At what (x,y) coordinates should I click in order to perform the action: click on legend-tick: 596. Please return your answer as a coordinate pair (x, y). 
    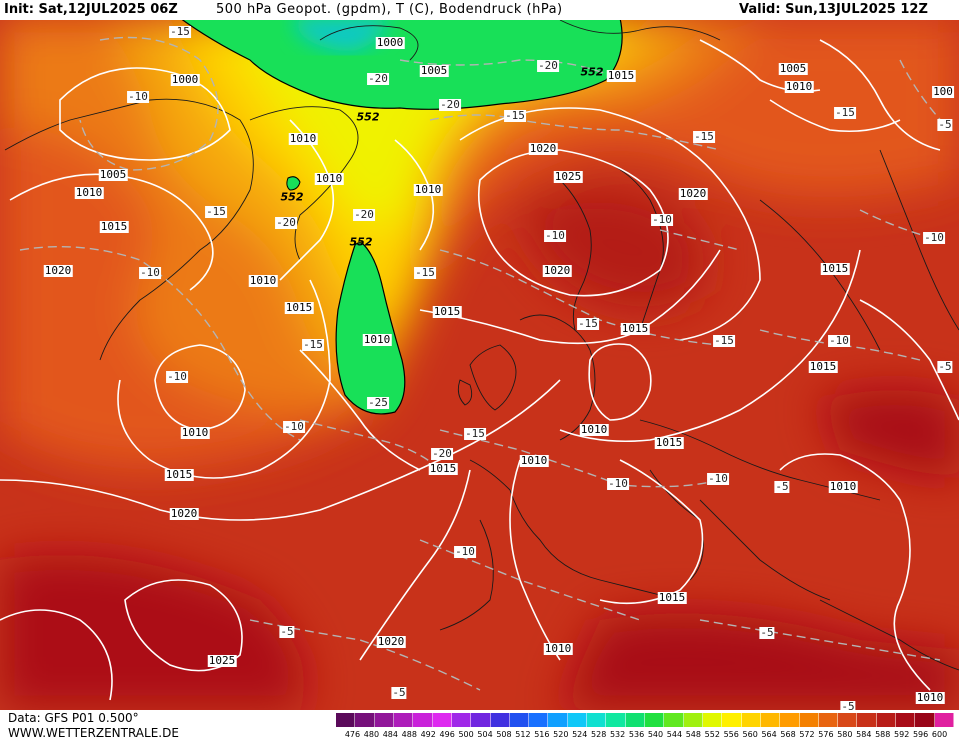
    Looking at the image, I should click on (920, 734).